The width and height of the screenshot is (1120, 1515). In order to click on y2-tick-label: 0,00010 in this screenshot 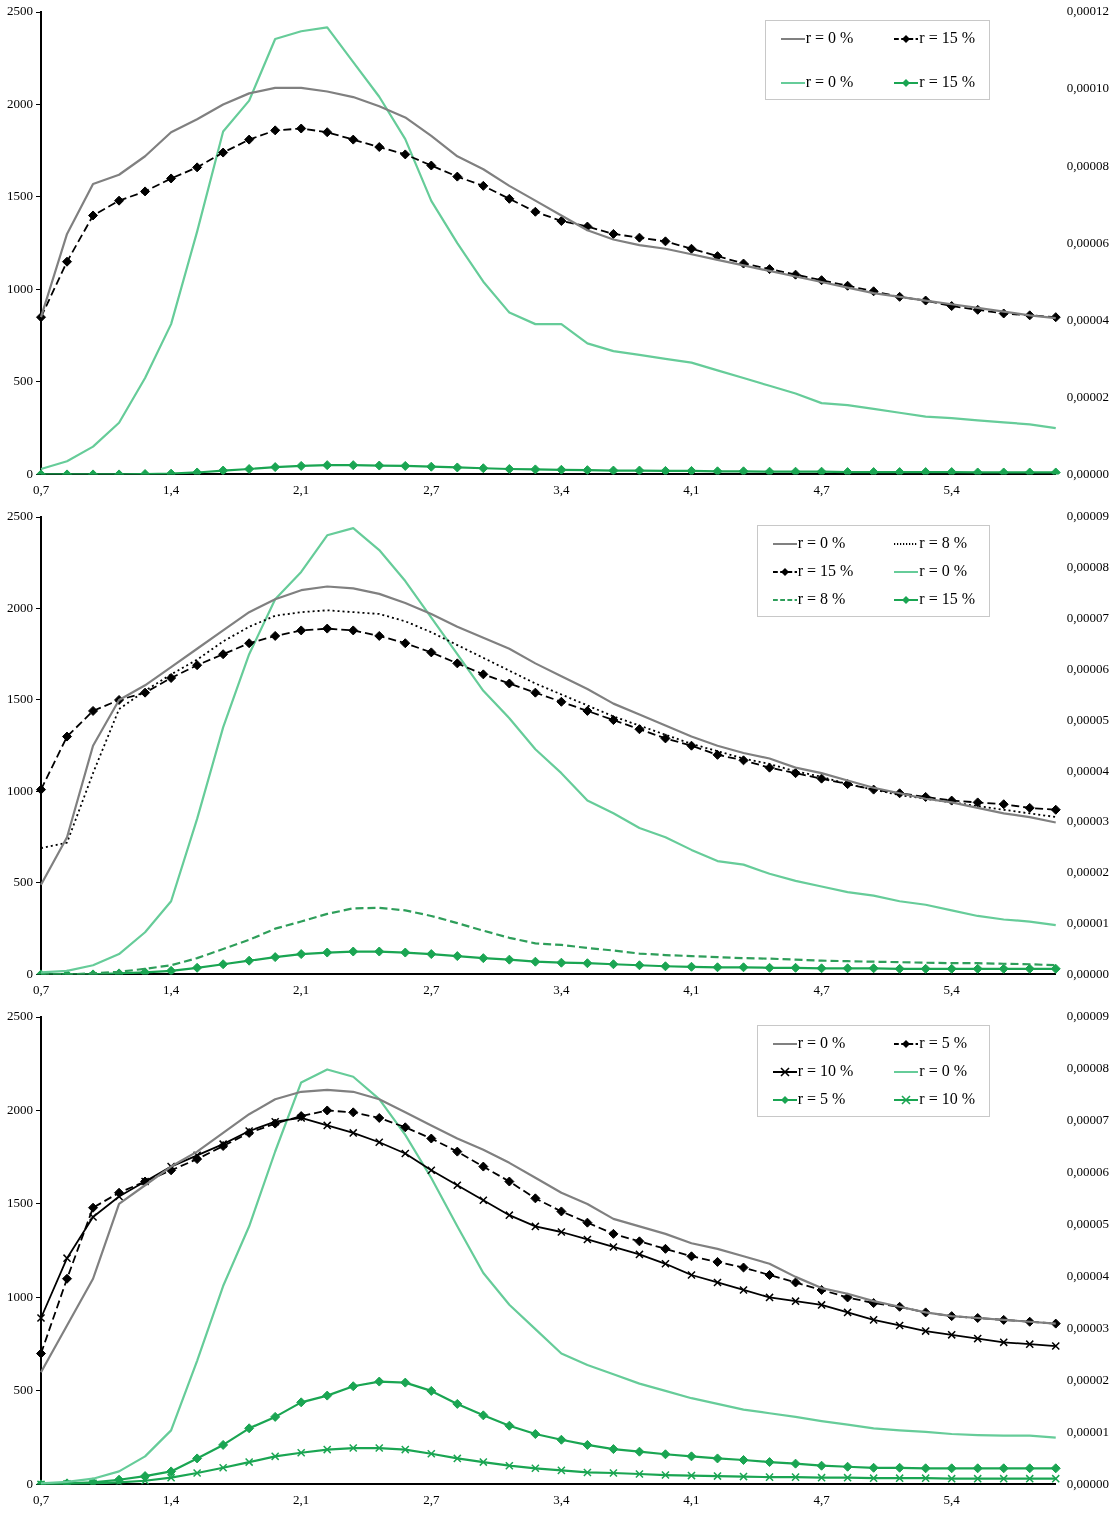, I will do `click(1087, 88)`.